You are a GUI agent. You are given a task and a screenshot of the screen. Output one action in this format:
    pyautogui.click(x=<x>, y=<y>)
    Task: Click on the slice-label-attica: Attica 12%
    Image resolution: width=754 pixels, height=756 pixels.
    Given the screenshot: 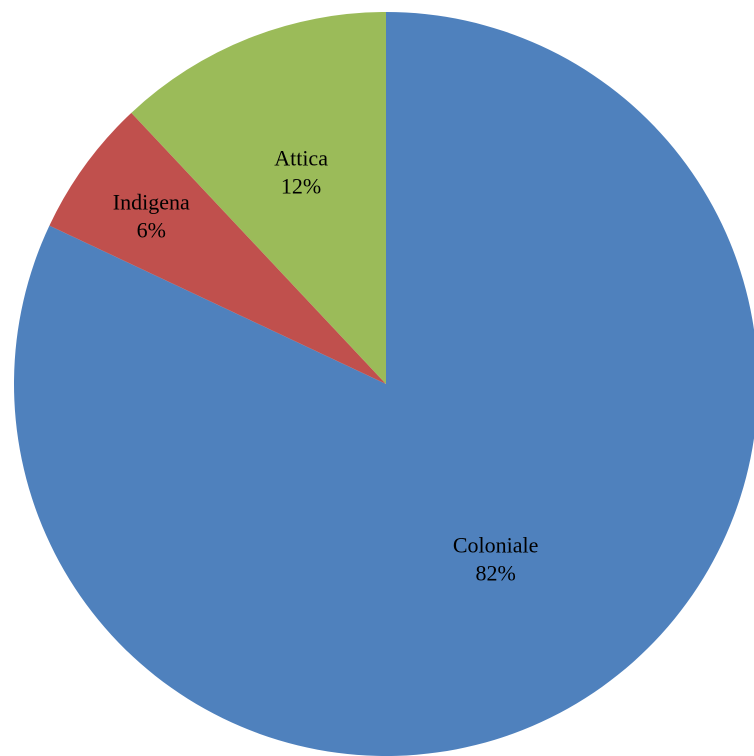 What is the action you would take?
    pyautogui.click(x=301, y=172)
    